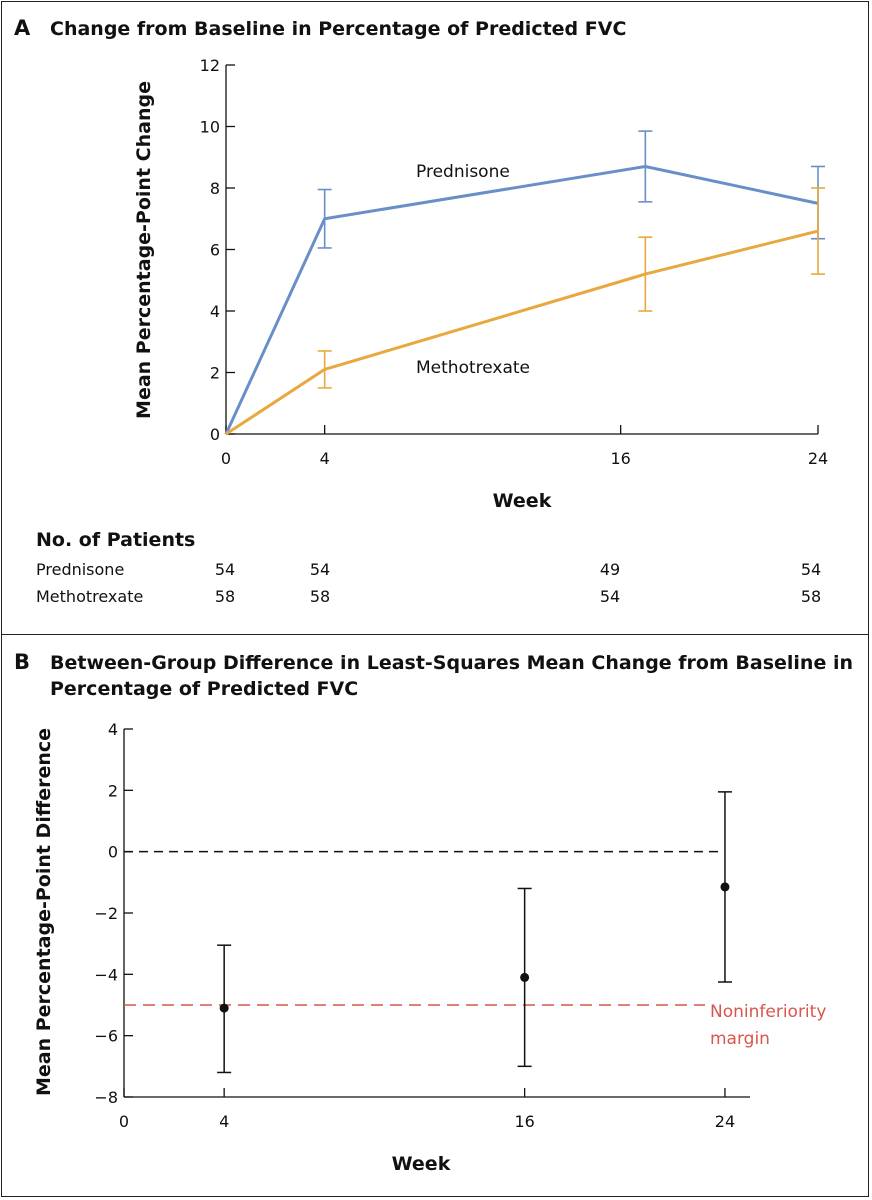 This screenshot has width=872, height=1200. What do you see at coordinates (22, 662) in the screenshot?
I see `panel-b-letter: B` at bounding box center [22, 662].